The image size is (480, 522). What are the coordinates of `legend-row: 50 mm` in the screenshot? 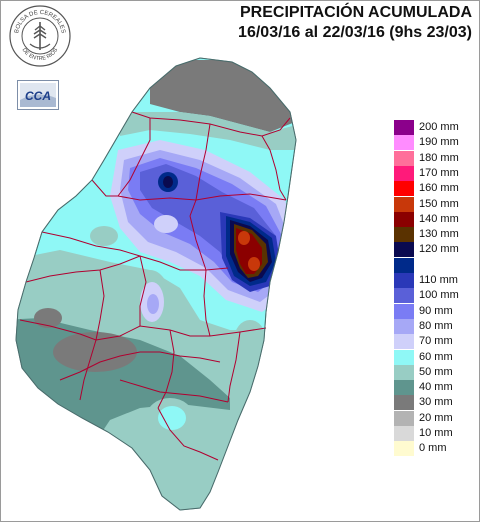 It's located at (436, 372).